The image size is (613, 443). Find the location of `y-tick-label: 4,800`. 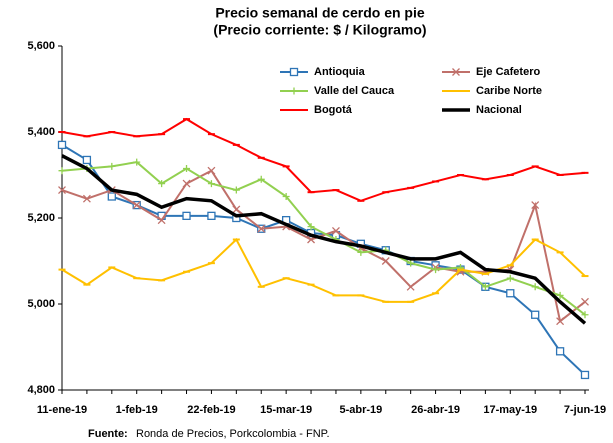

y-tick-label: 4,800 is located at coordinates (41, 390).